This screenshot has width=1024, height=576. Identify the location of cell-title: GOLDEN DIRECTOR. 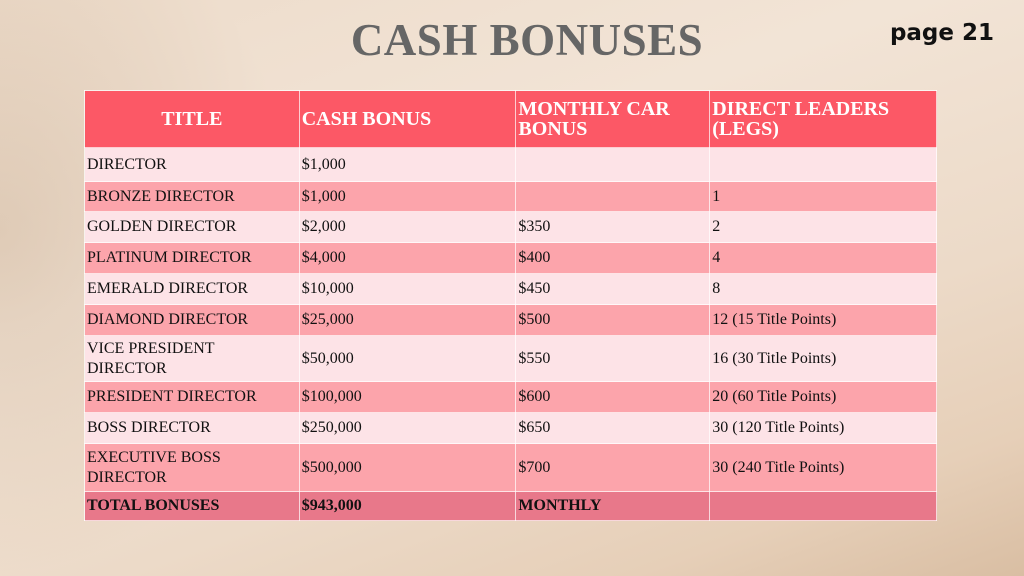
(192, 227).